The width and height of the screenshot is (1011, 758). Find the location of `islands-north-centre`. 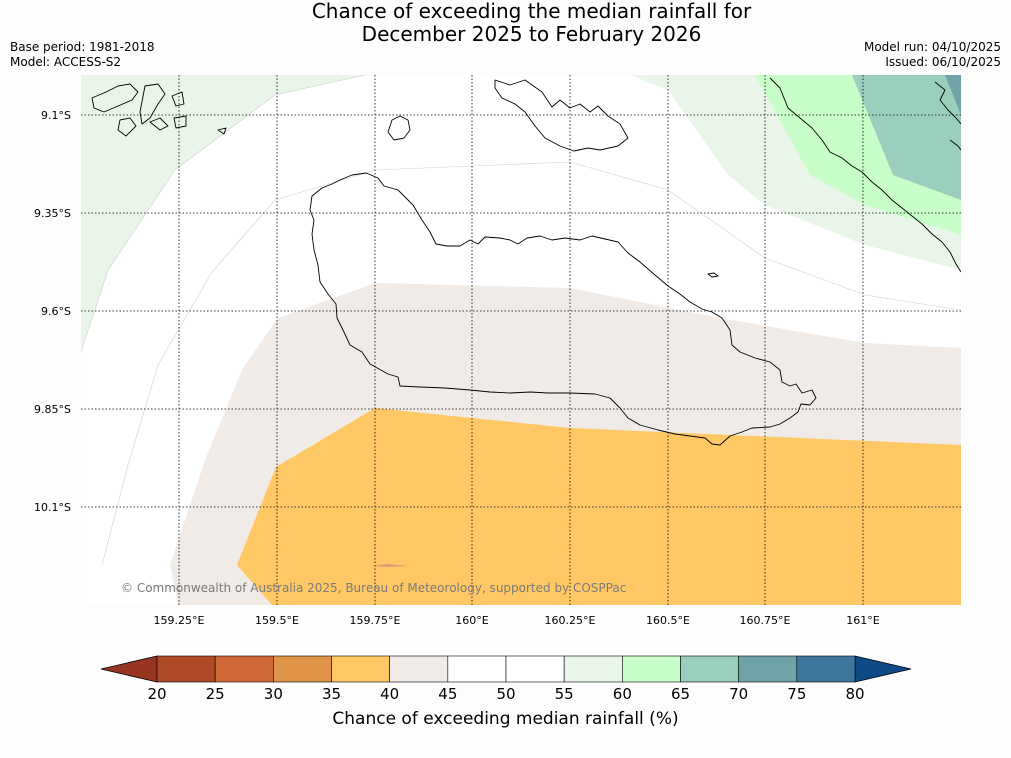

islands-north-centre is located at coordinates (561, 115).